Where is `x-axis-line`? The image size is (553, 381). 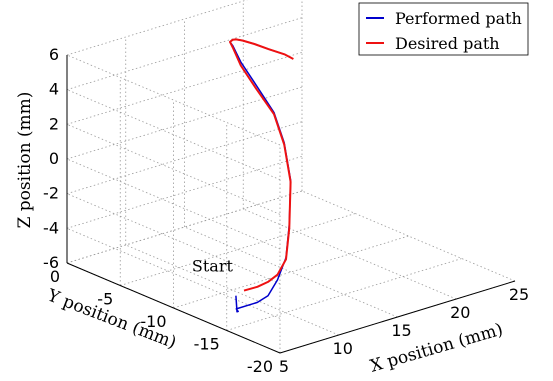
x-axis-line is located at coordinates (397, 317).